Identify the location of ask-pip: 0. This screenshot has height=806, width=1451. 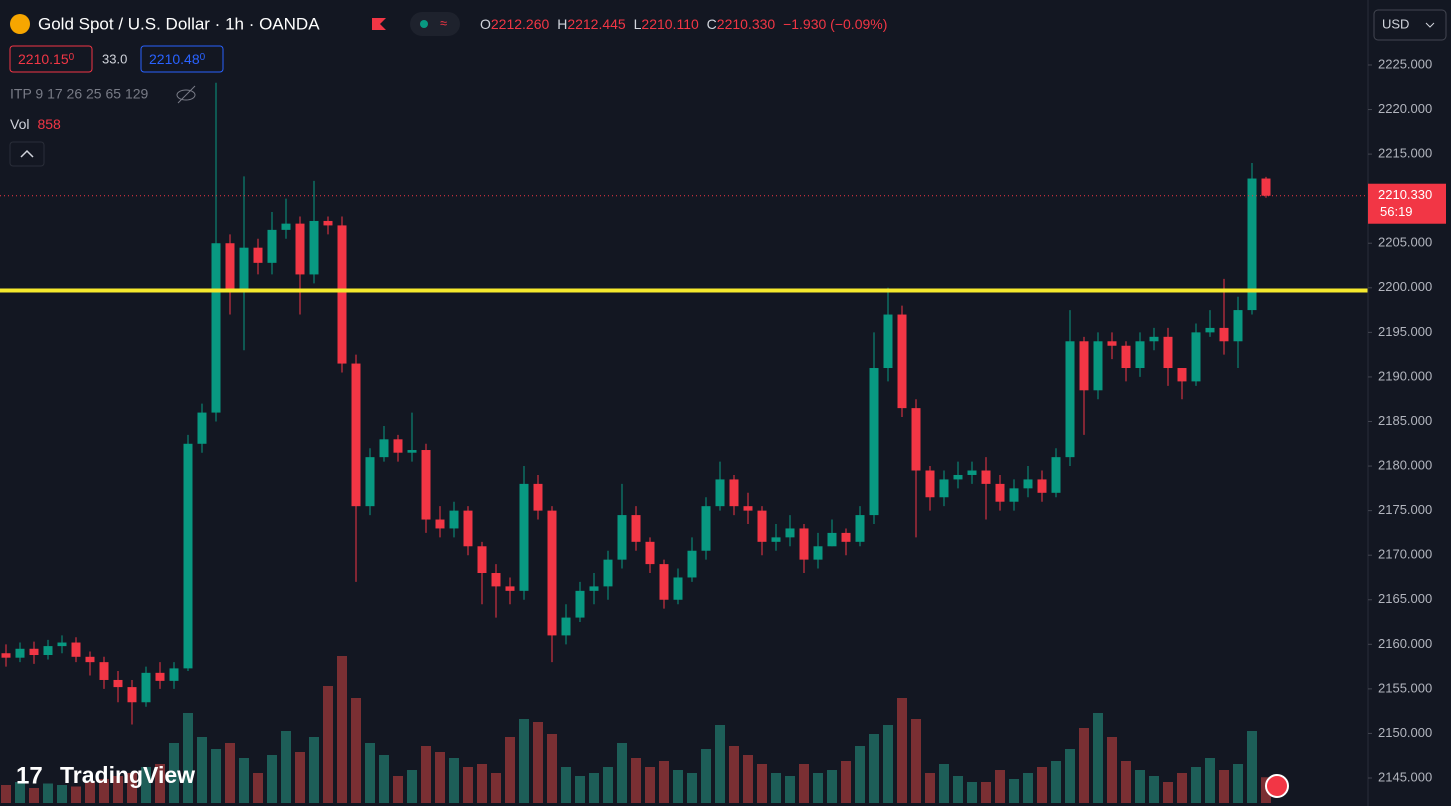
(203, 57).